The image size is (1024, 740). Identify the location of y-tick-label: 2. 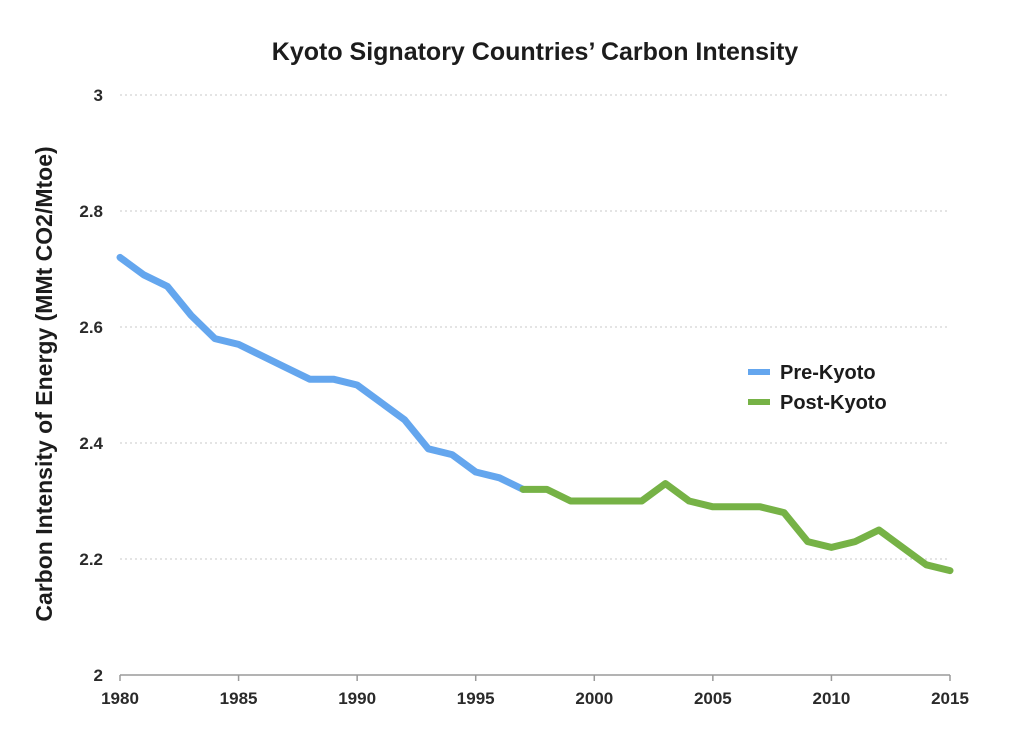
(98, 675).